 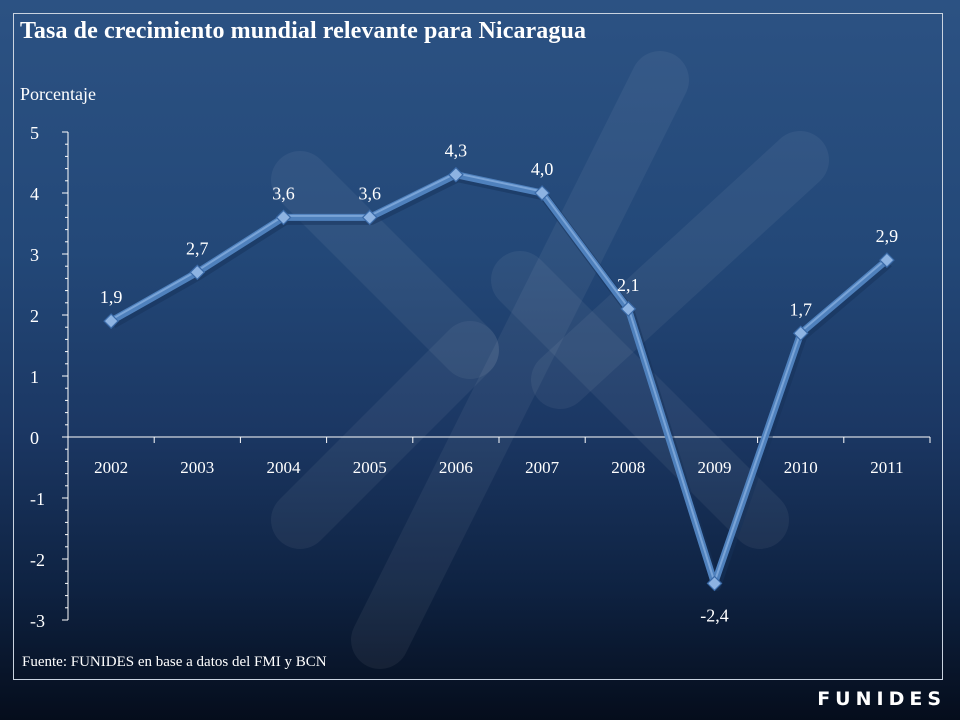 I want to click on funides-logo: FUNIDES, so click(x=881, y=699).